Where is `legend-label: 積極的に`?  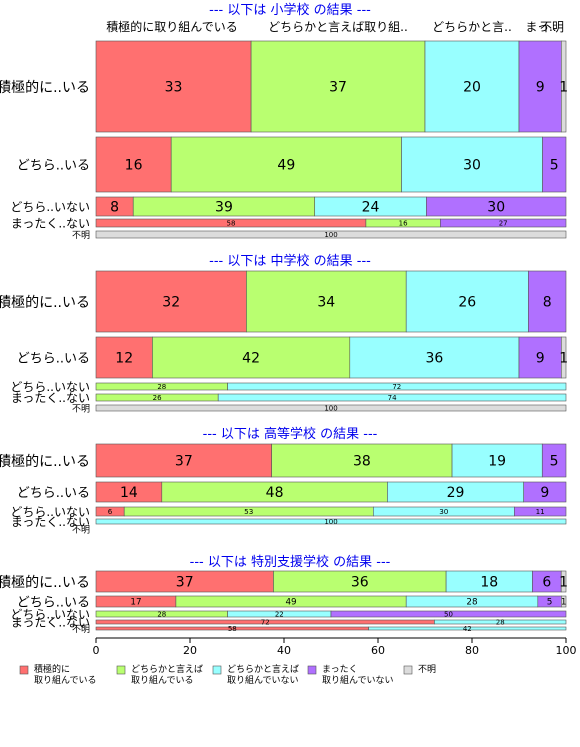
legend-label: 積極的に is located at coordinates (52, 669).